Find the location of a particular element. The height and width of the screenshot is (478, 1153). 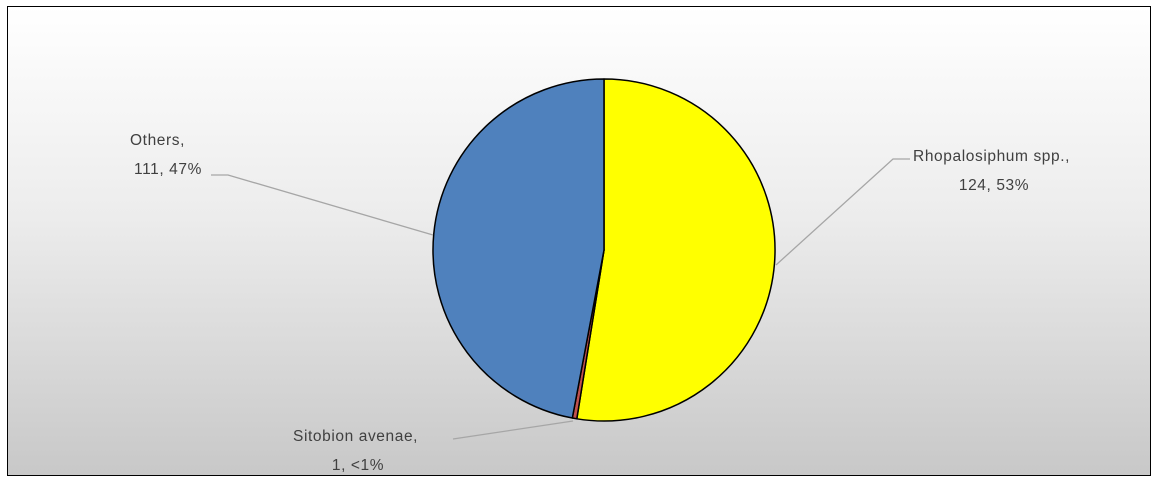

pie-slice-others is located at coordinates (518, 248).